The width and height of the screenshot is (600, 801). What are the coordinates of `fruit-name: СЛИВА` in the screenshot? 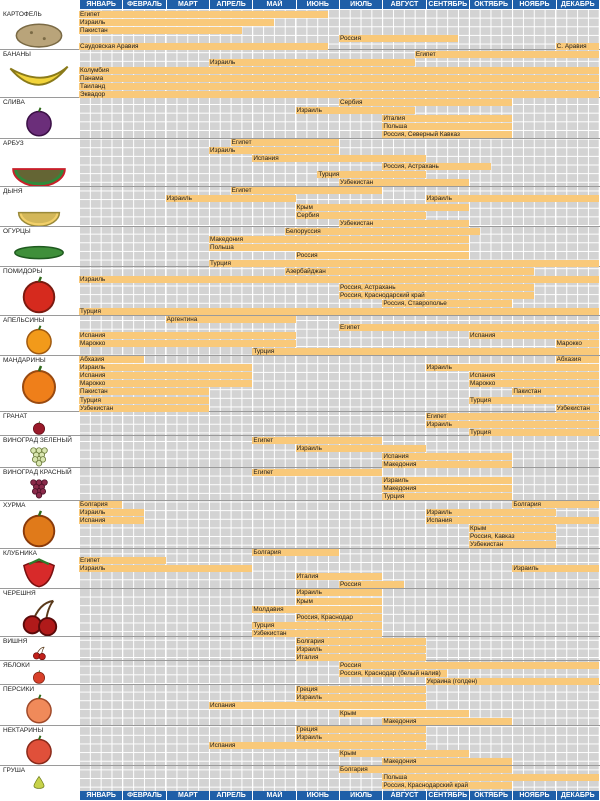 It's located at (14, 103).